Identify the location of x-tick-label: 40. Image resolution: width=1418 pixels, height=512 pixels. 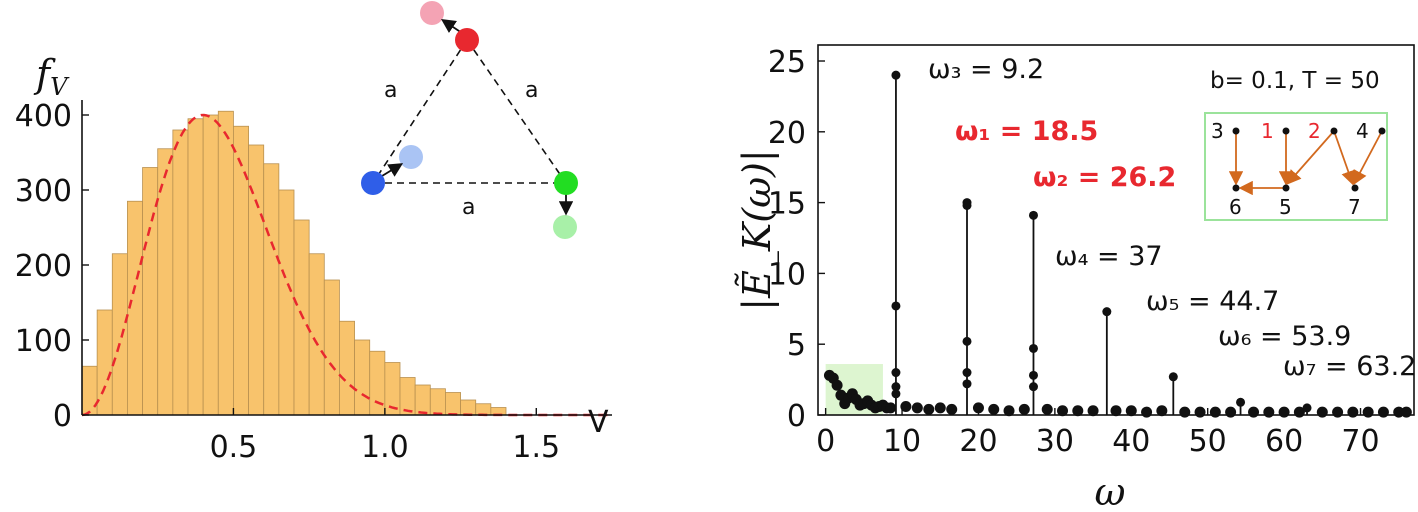
(1131, 441).